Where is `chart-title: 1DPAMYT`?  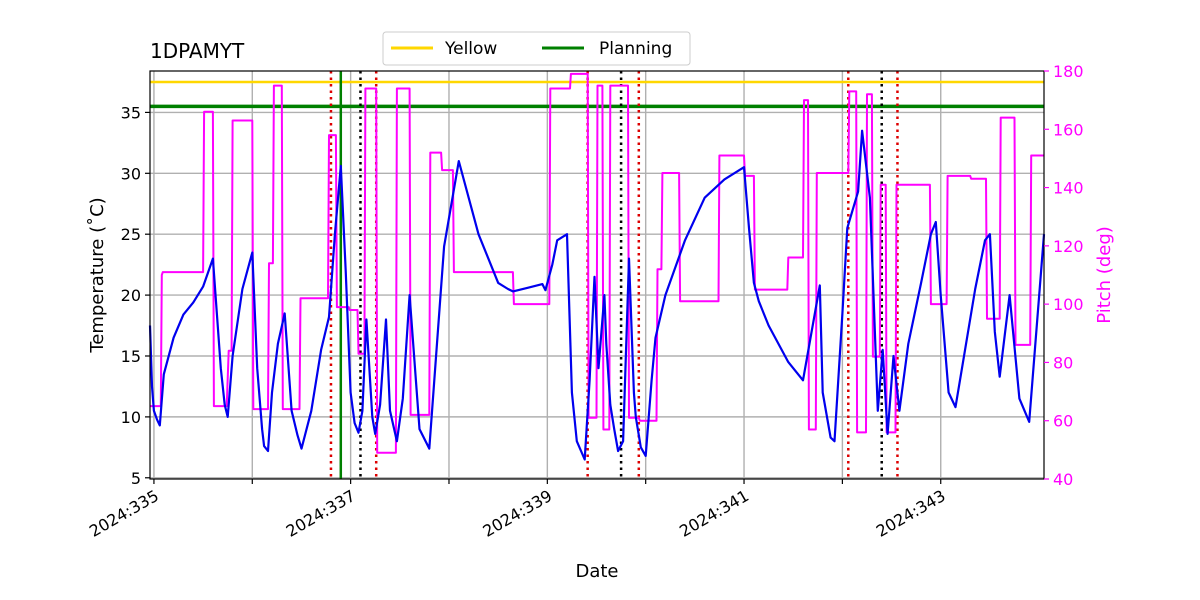
chart-title: 1DPAMYT is located at coordinates (197, 51).